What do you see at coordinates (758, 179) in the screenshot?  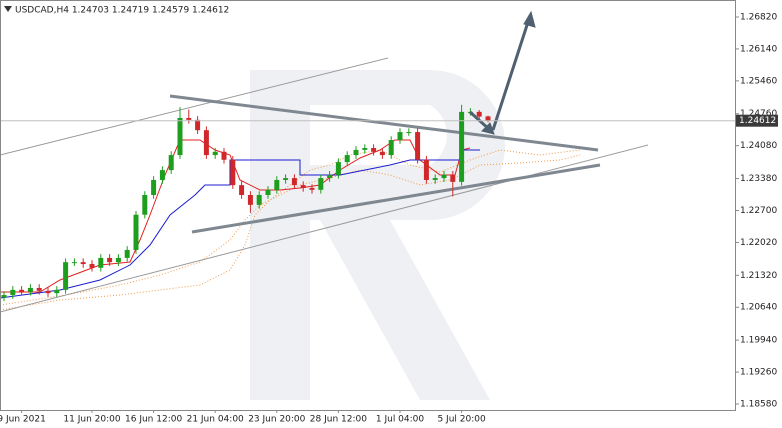 I see `y-tick-label: 1.23380` at bounding box center [758, 179].